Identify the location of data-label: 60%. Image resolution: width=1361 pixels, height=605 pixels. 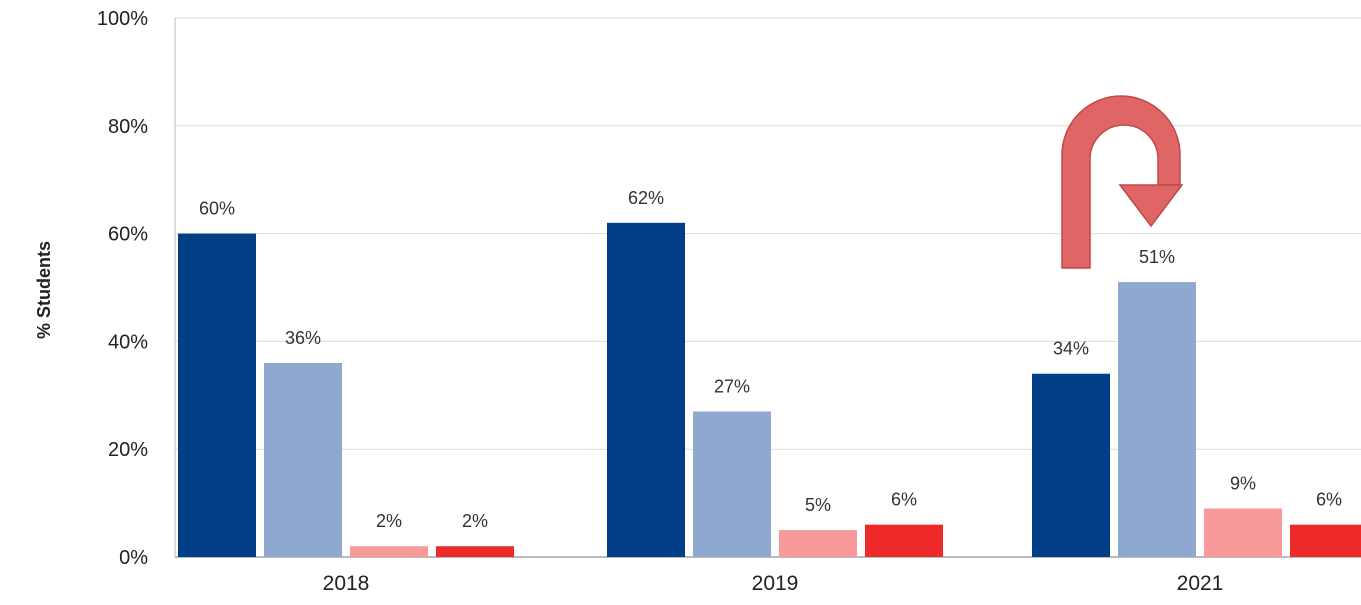
(217, 209).